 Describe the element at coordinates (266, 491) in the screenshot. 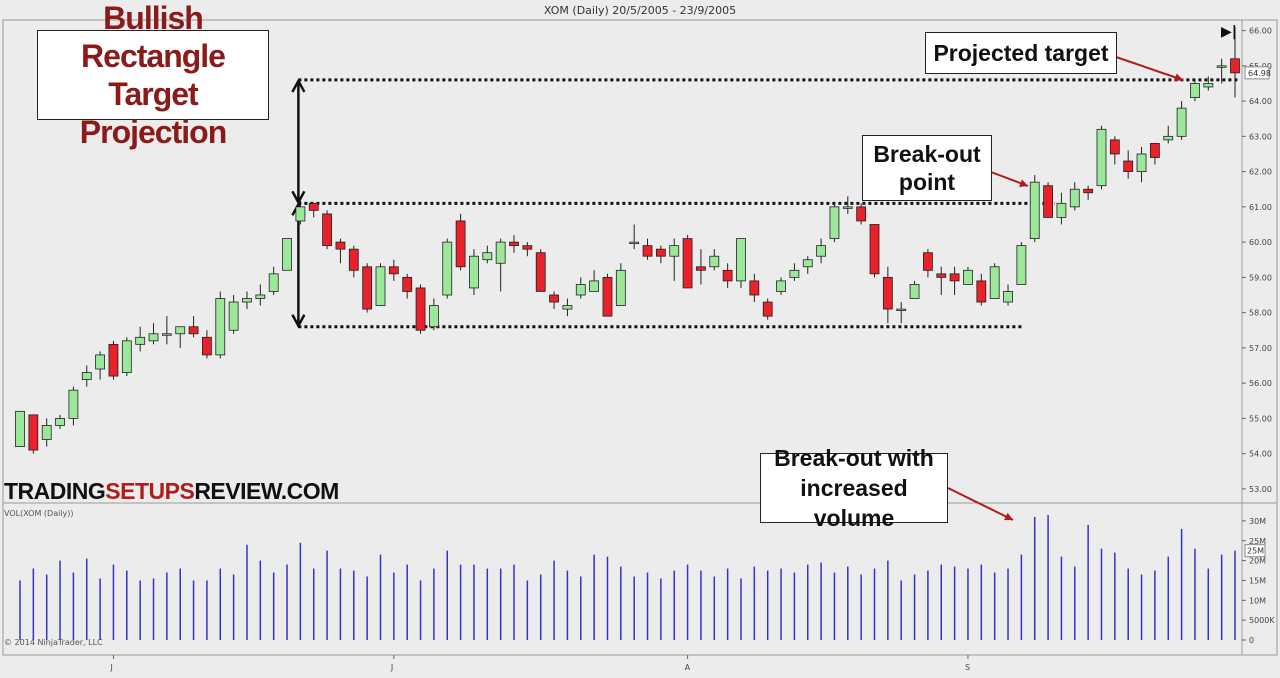

I see `watermark-review: REVIEW.COM` at that location.